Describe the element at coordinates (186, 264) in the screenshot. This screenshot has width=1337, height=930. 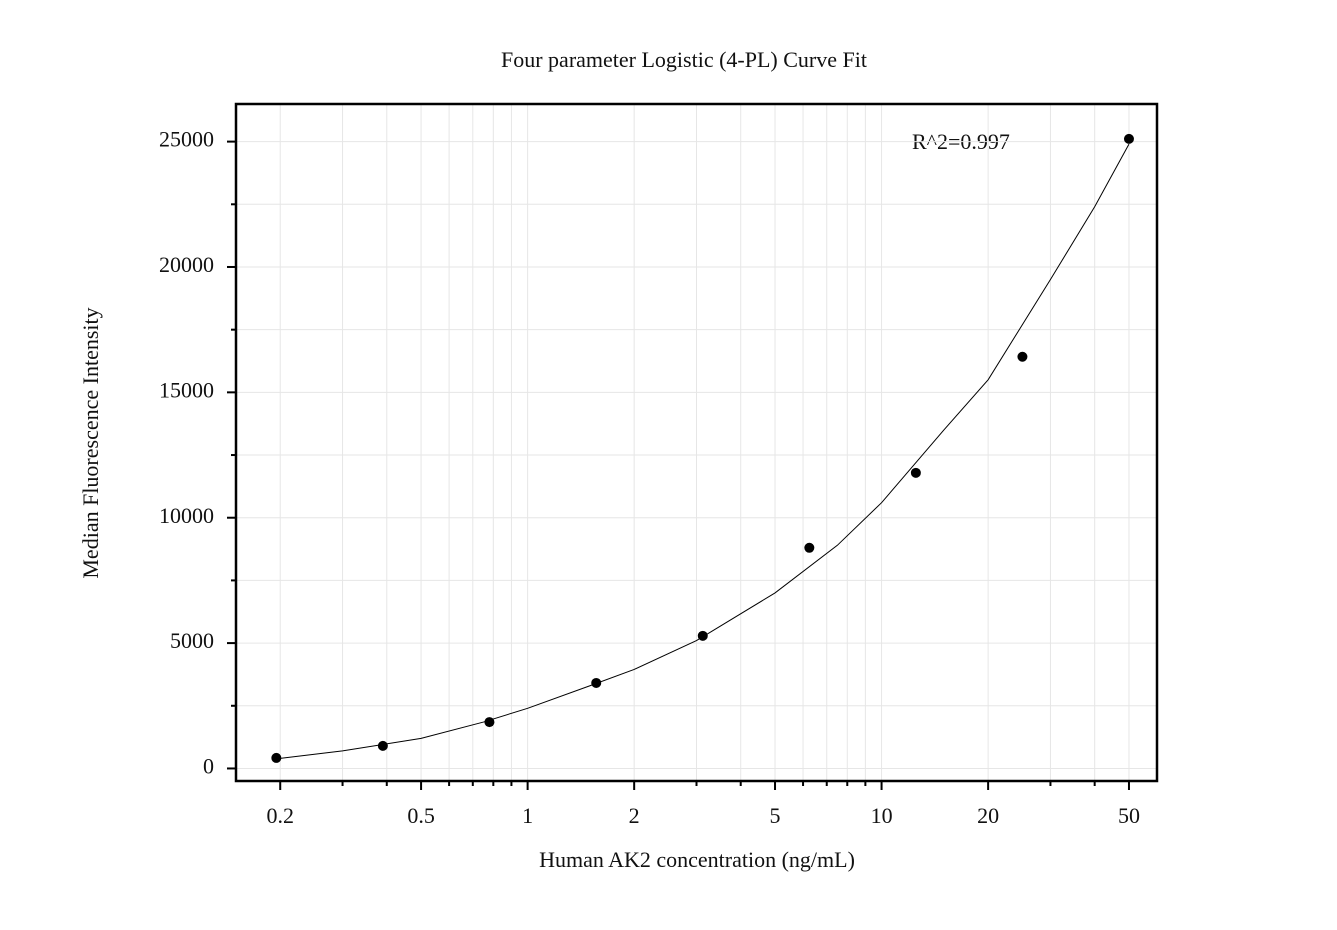
I see `y-tick-label: 20000` at that location.